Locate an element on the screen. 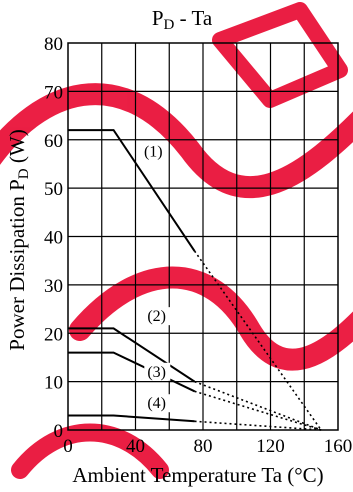 This screenshot has width=353, height=492. y-axis-title: Power Dissipation PD (W) is located at coordinates (18, 239).